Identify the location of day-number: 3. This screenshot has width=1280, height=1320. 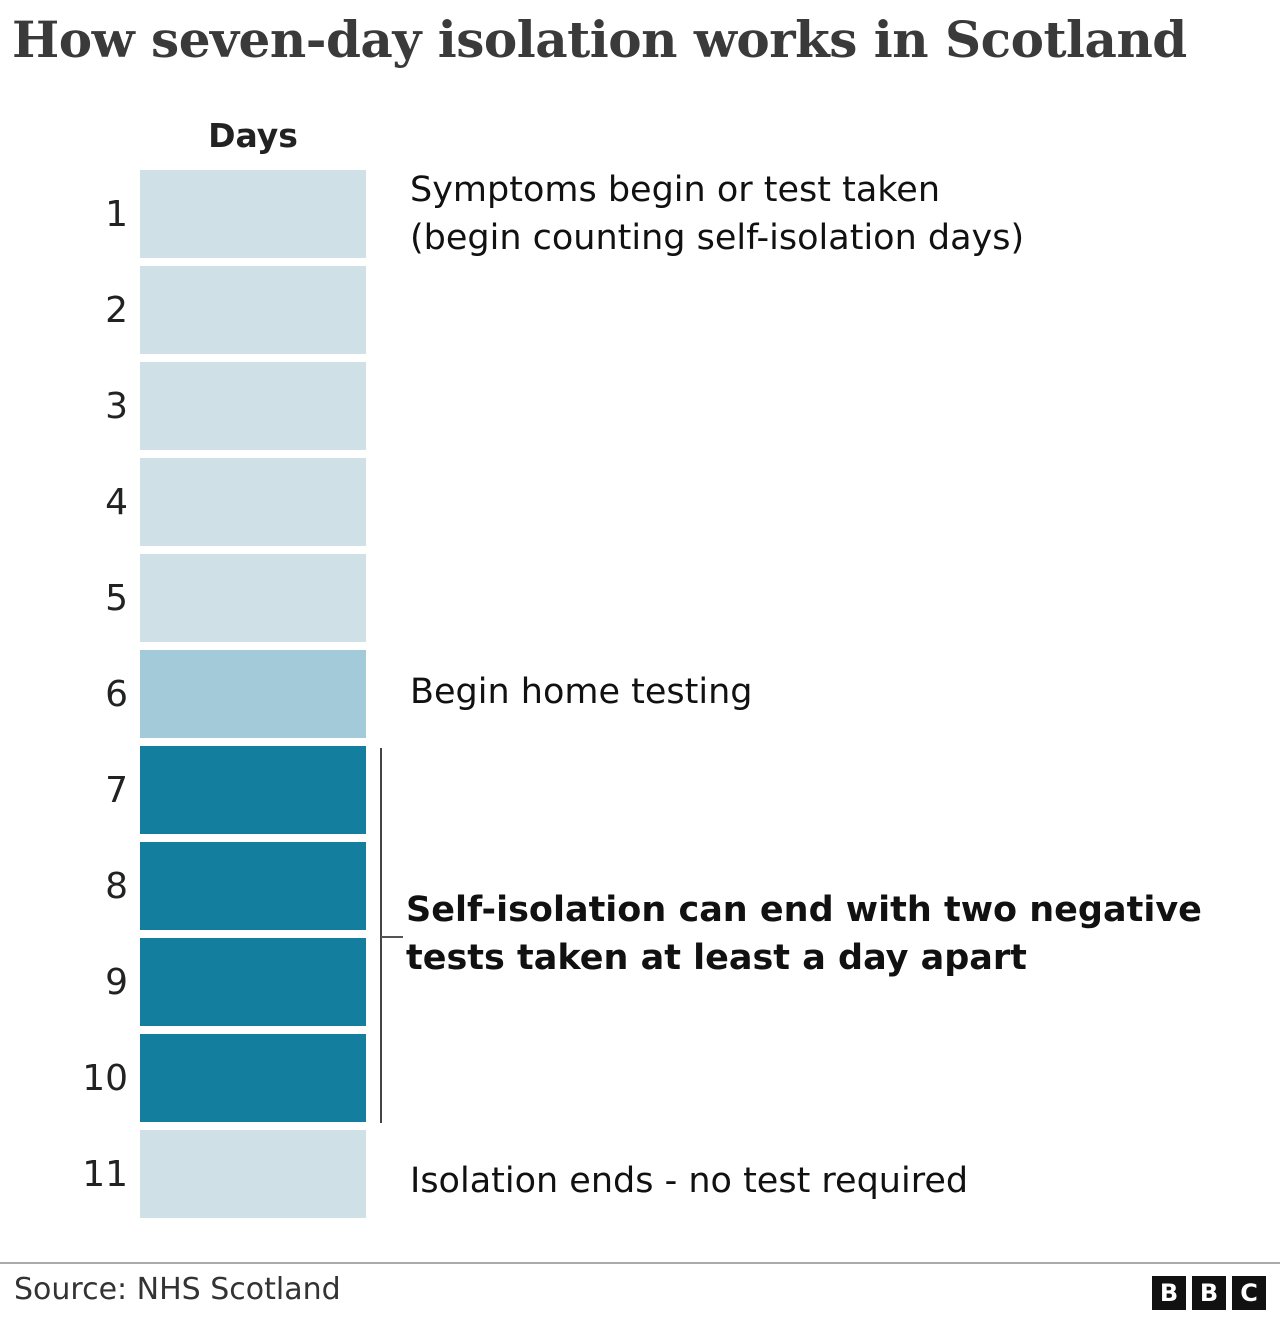
(116, 406).